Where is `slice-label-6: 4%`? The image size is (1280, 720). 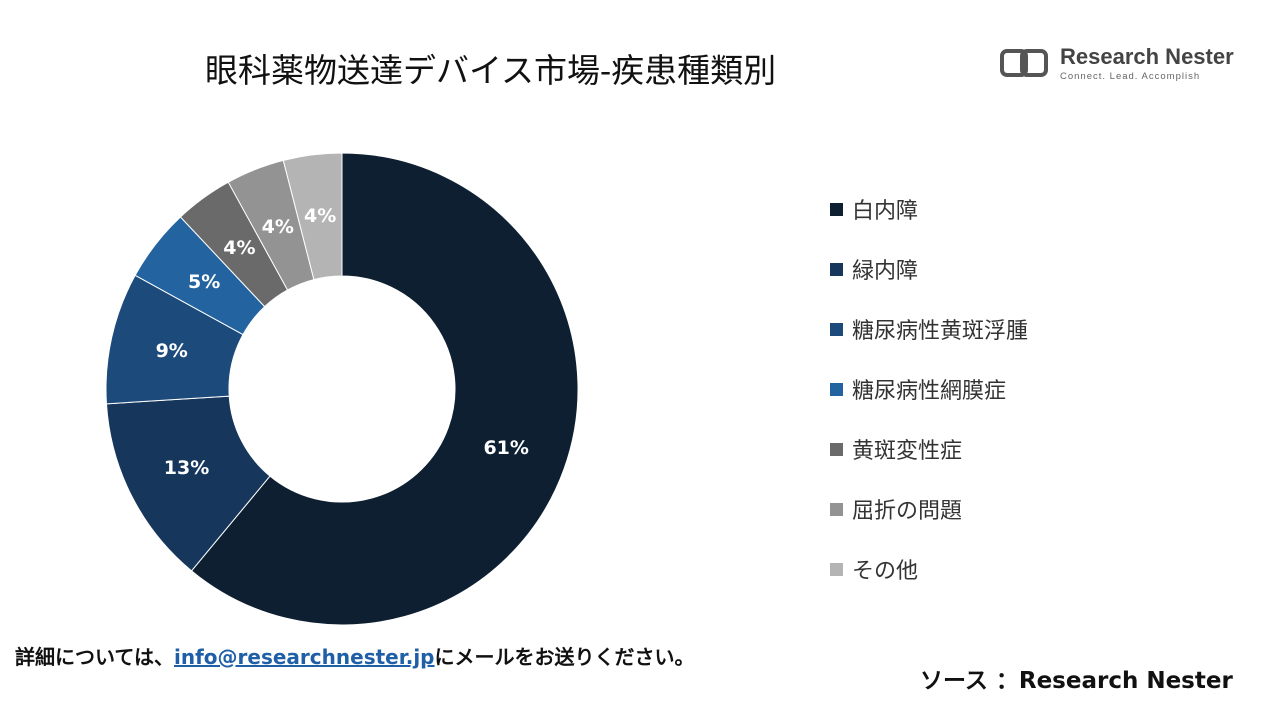 slice-label-6: 4% is located at coordinates (278, 227).